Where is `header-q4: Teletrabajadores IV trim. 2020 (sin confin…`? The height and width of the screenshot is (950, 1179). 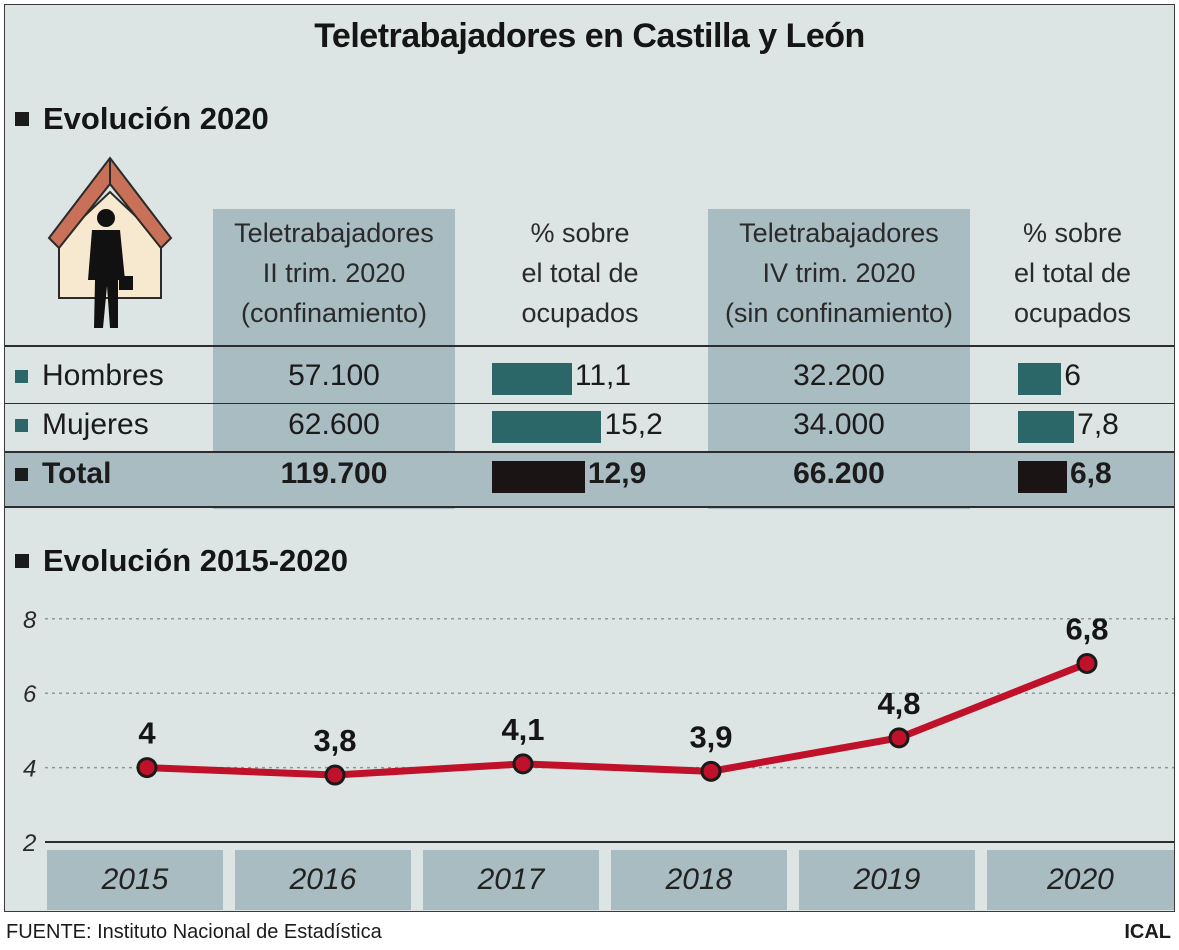 header-q4: Teletrabajadores IV trim. 2020 (sin confin… is located at coordinates (839, 273).